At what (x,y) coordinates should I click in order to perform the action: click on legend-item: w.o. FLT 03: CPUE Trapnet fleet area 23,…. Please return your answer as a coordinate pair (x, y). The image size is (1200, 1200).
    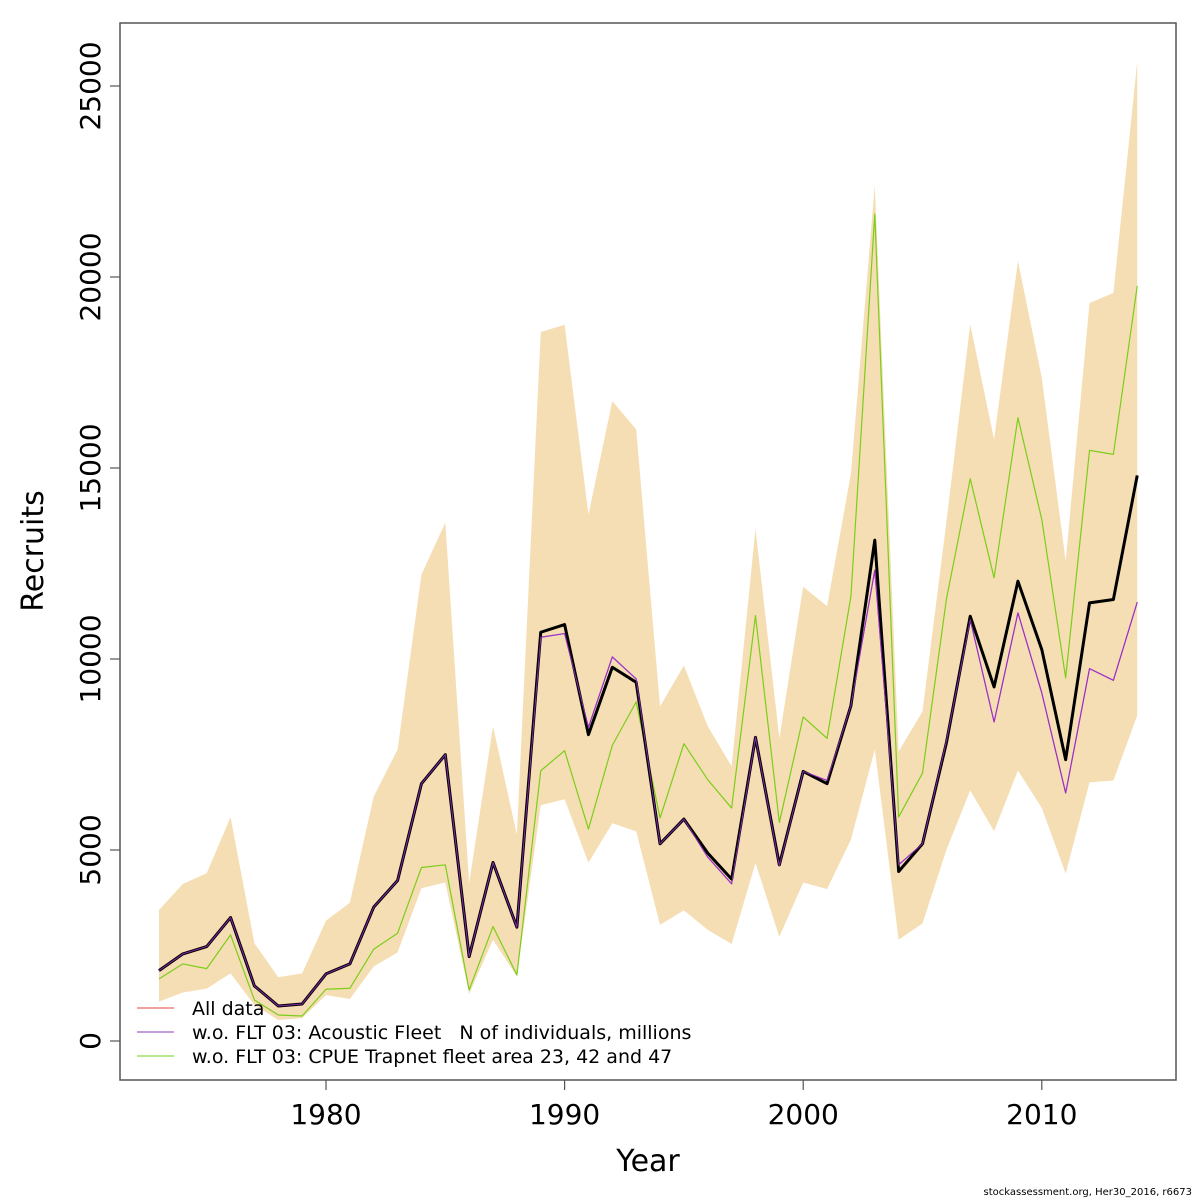
    Looking at the image, I should click on (404, 1057).